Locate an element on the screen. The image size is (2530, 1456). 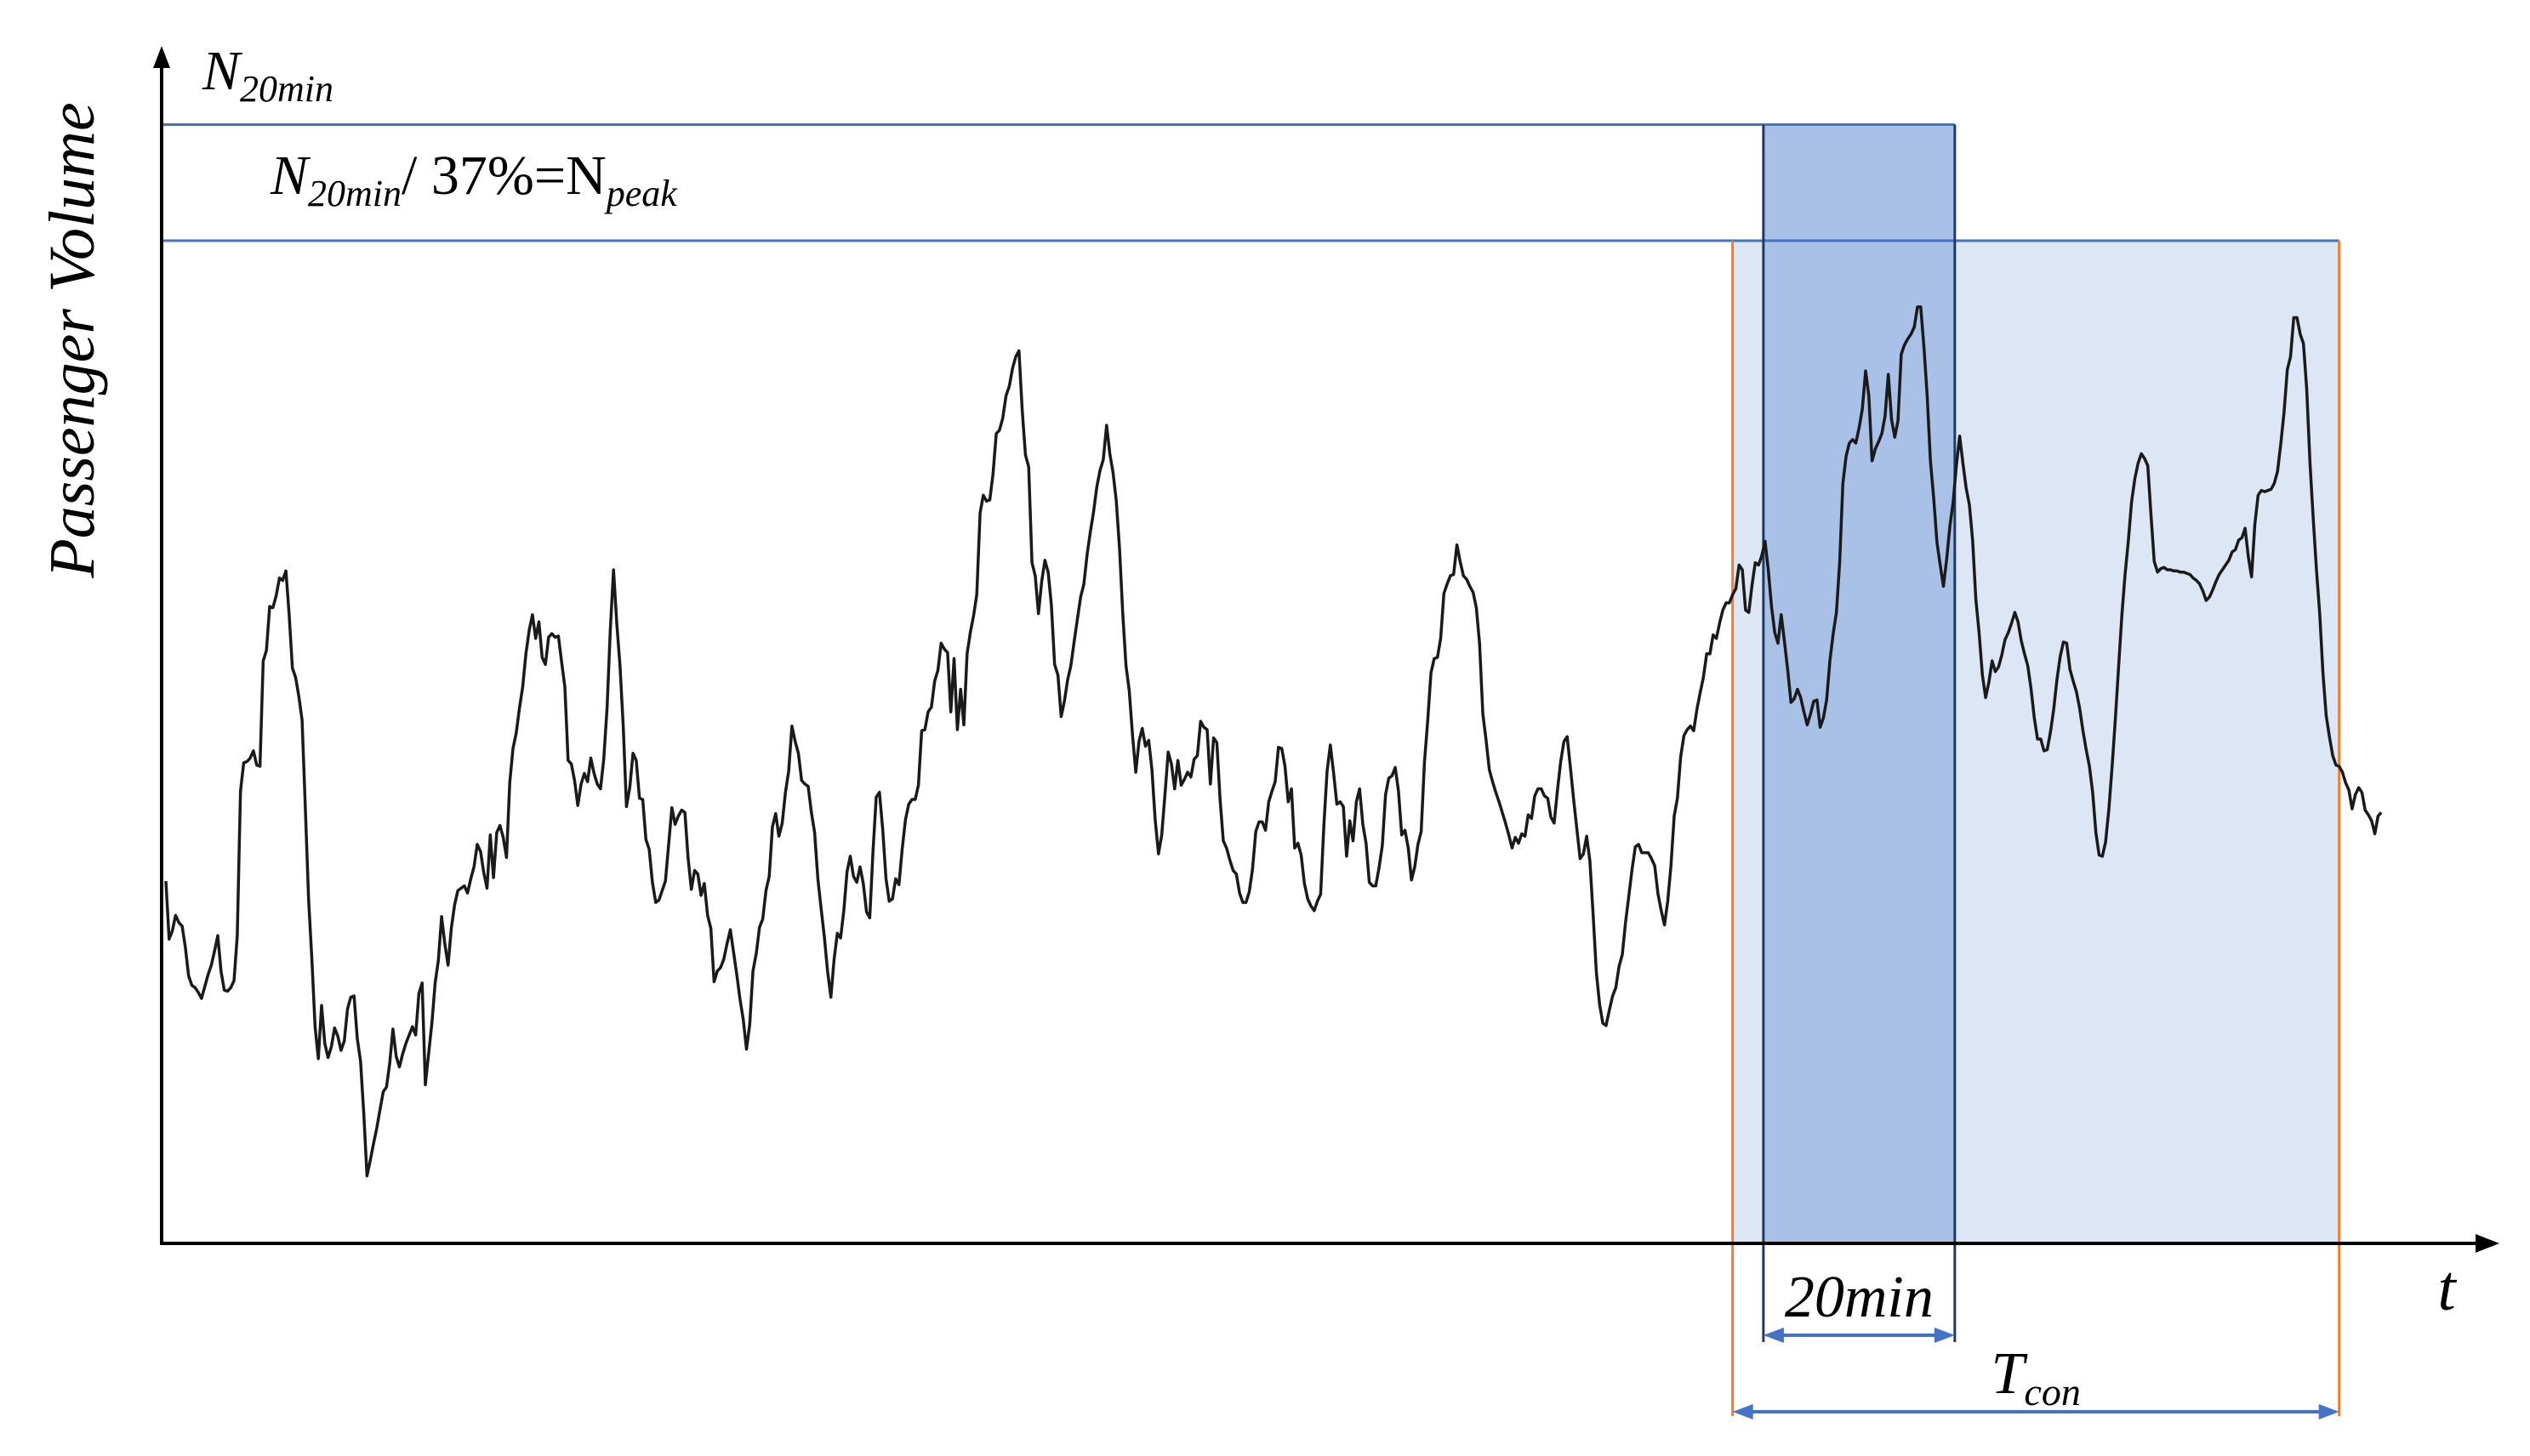
x-axis-arrowhead is located at coordinates (2488, 1243).